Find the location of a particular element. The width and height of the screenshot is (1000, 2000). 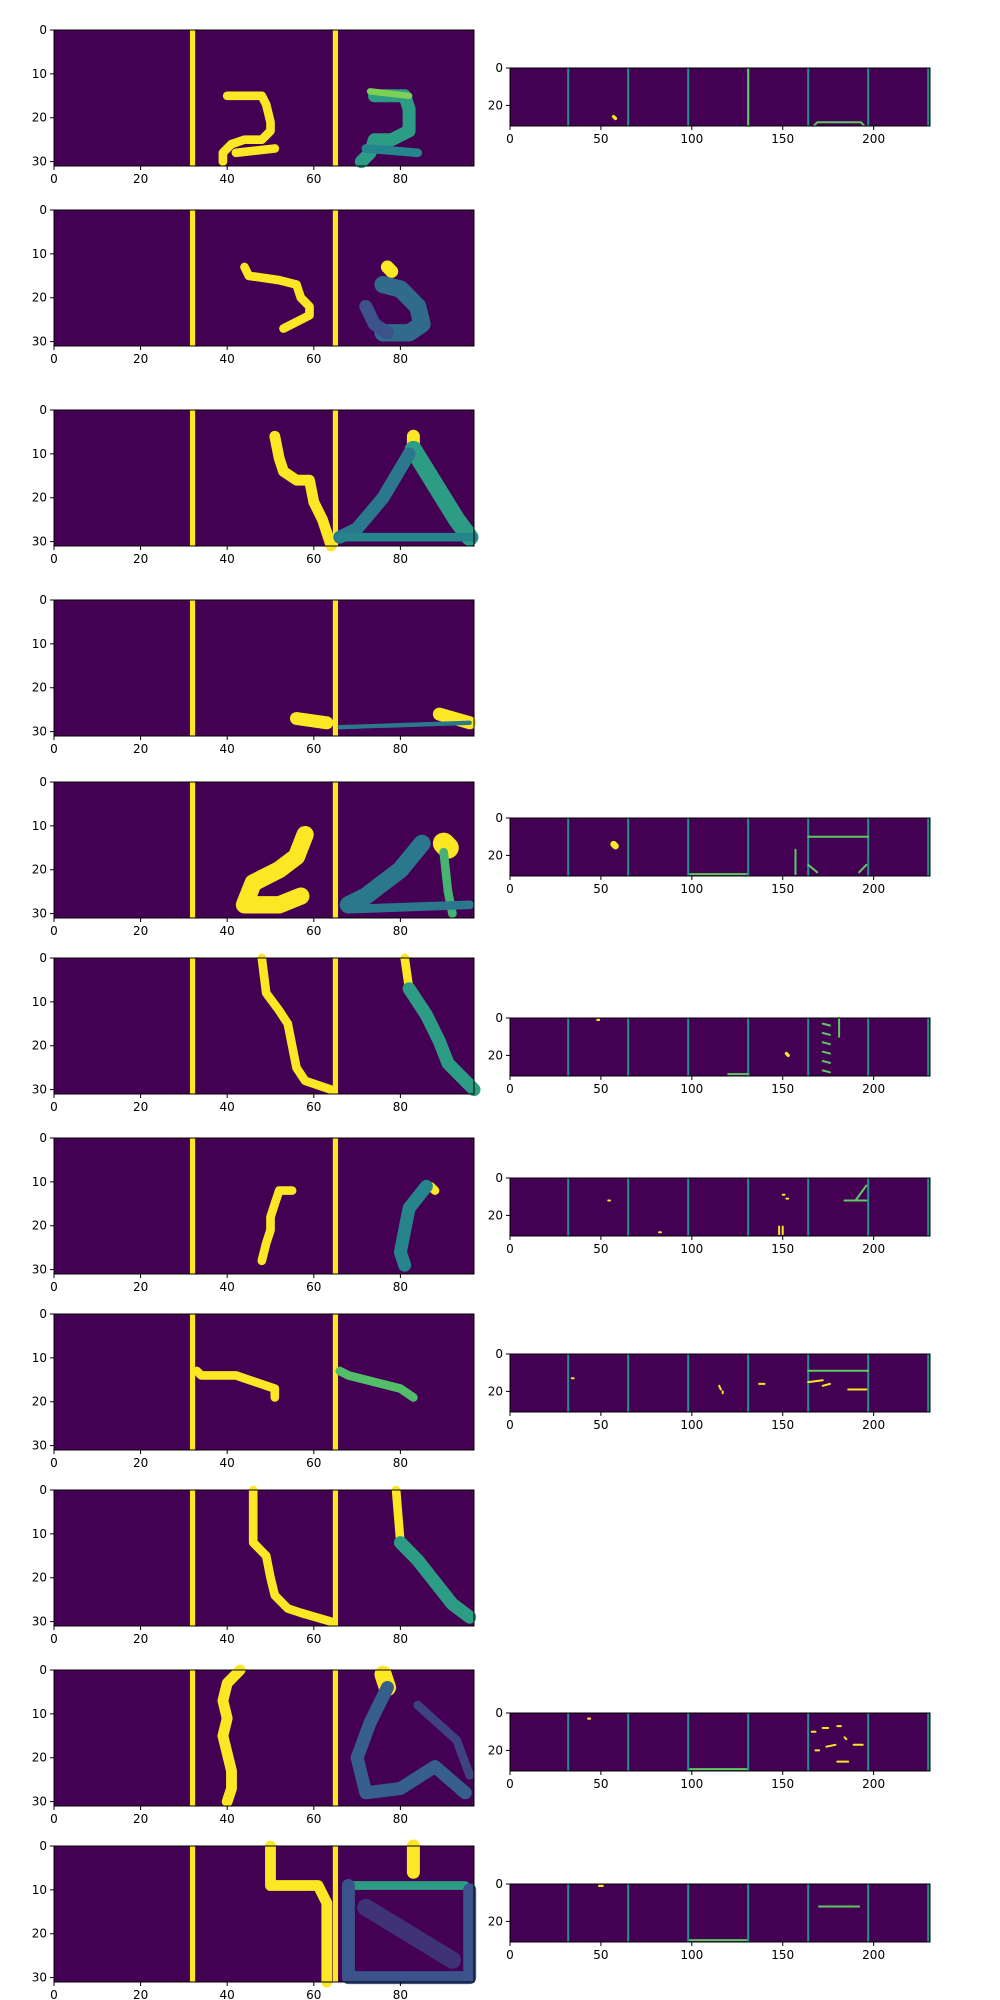

main-panel-4: 0 20 40 60 80 0 10 20 30 is located at coordinates (253, 856).